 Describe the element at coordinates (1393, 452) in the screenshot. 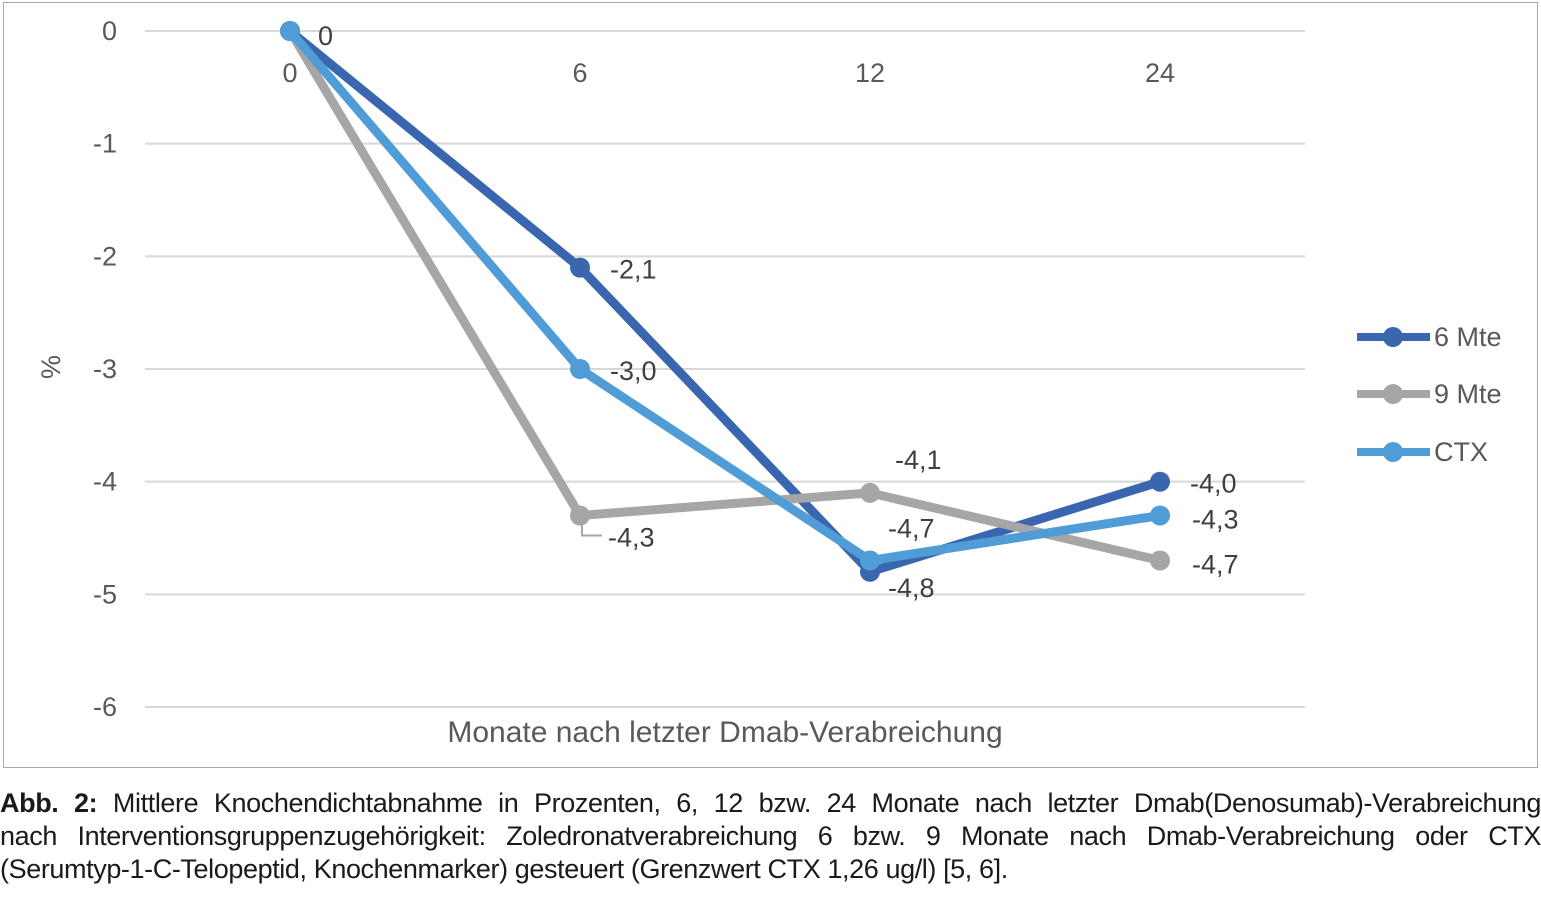

I see `legend-marker-ctx` at that location.